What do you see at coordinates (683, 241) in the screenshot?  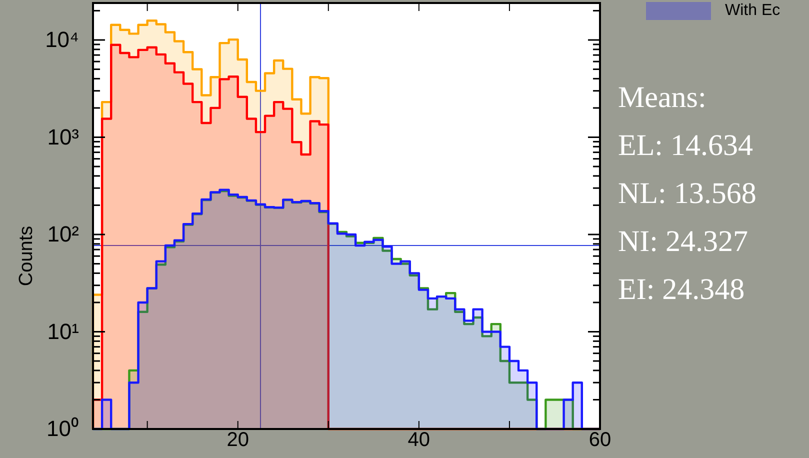 I see `text: NI: 24.327` at bounding box center [683, 241].